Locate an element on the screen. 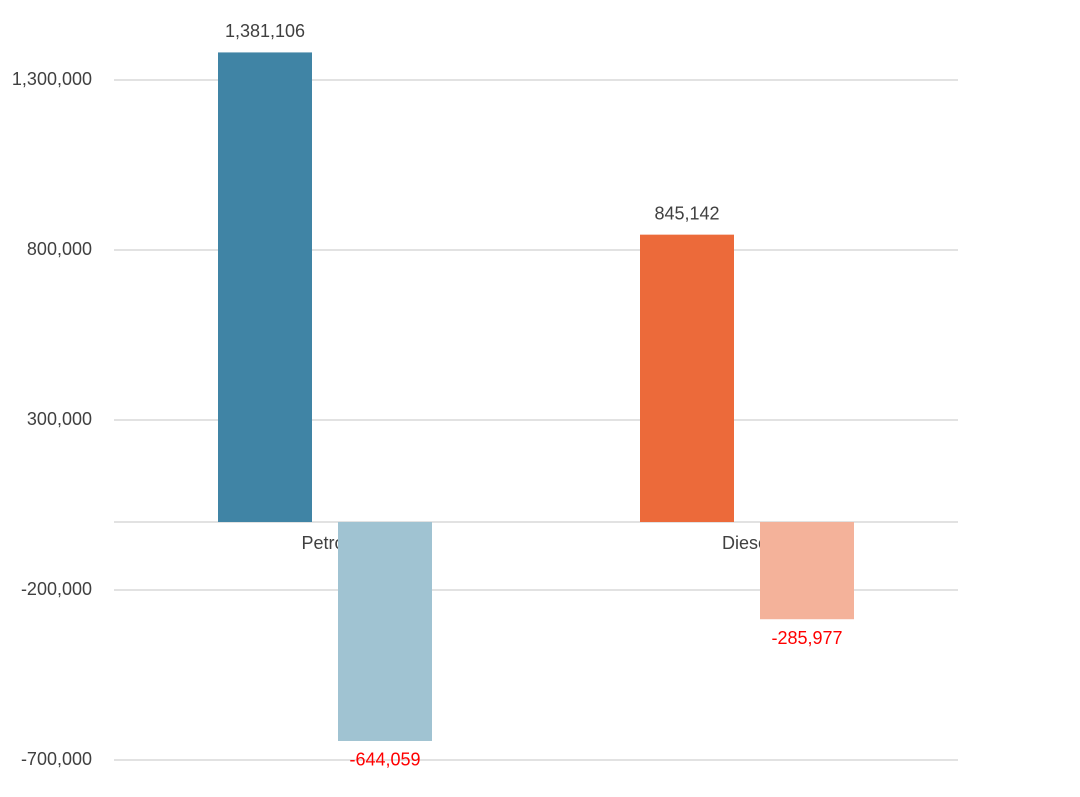 This screenshot has height=797, width=1080. y-tick-label: -200,000 is located at coordinates (56, 589).